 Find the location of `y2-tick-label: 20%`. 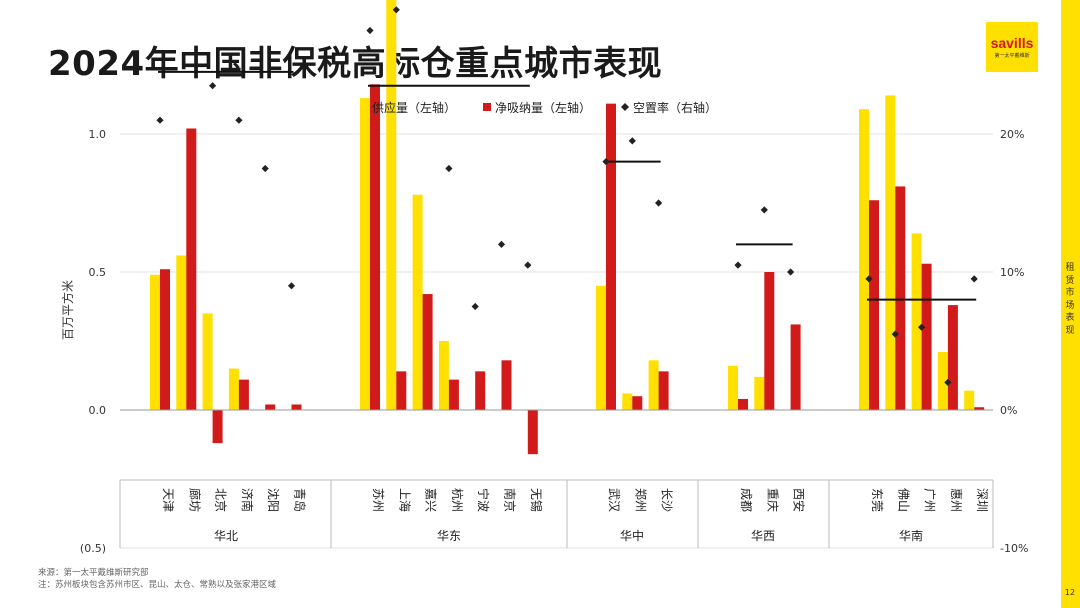

y2-tick-label: 20% is located at coordinates (1012, 134).